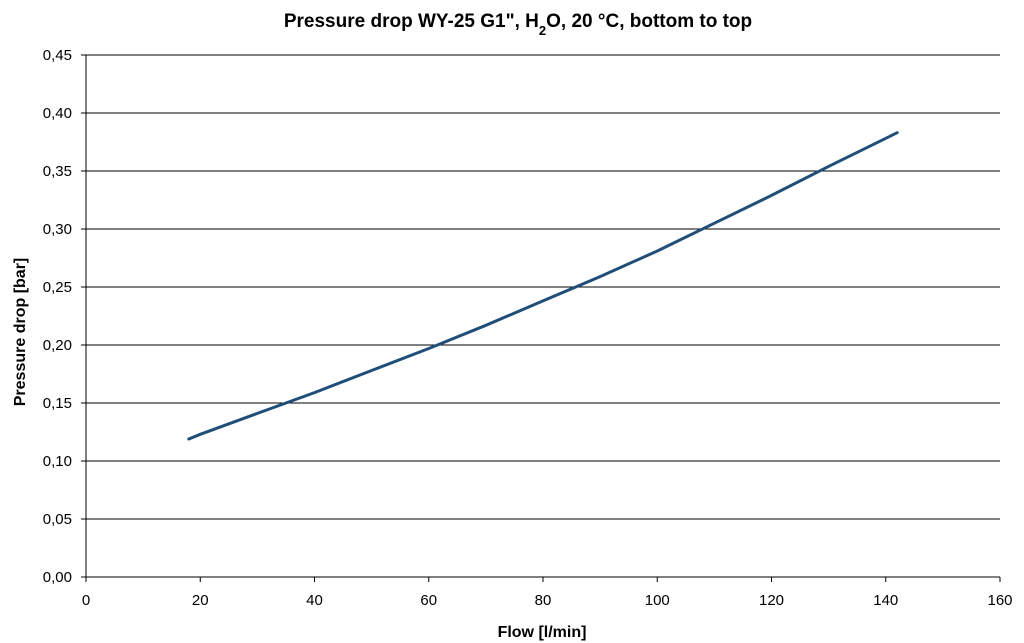  I want to click on x-tick-label: 120, so click(771, 600).